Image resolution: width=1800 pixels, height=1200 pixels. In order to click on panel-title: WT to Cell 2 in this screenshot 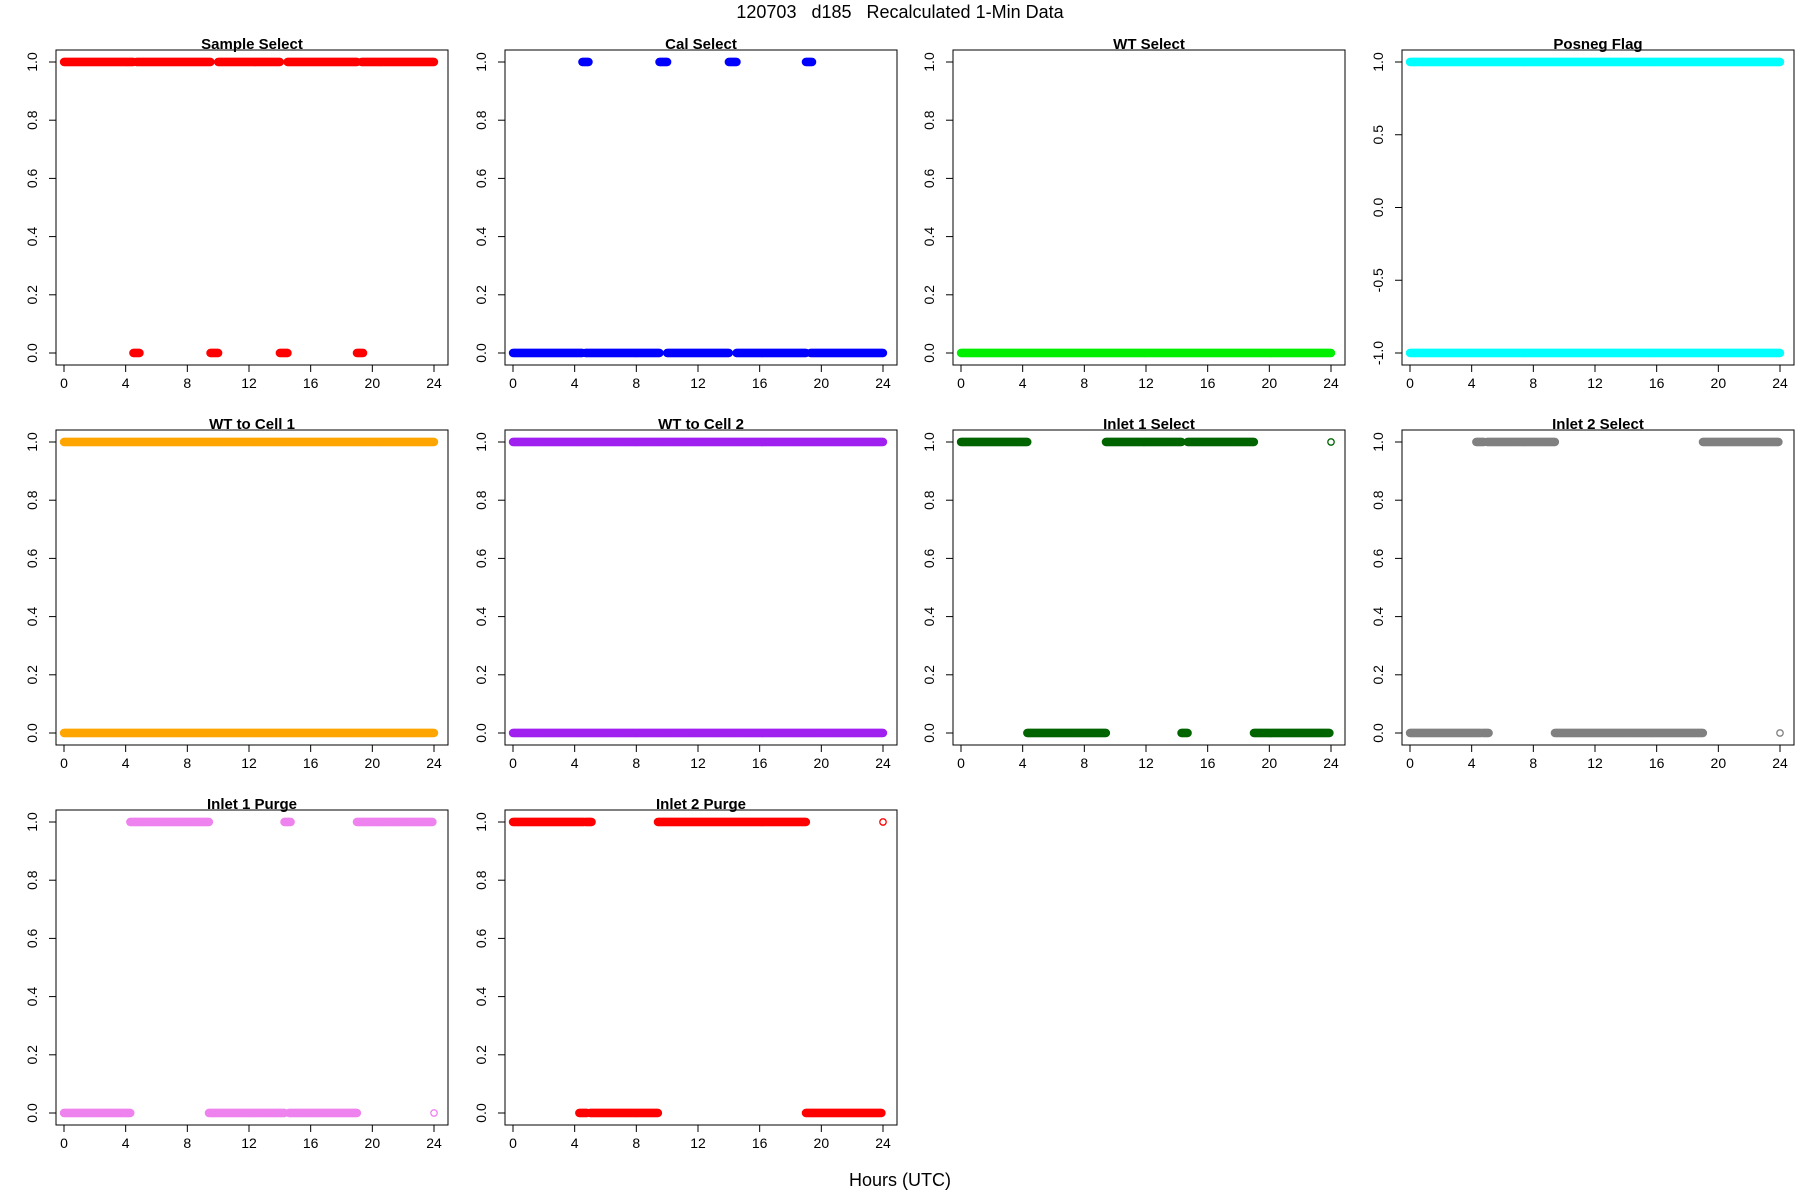, I will do `click(701, 424)`.